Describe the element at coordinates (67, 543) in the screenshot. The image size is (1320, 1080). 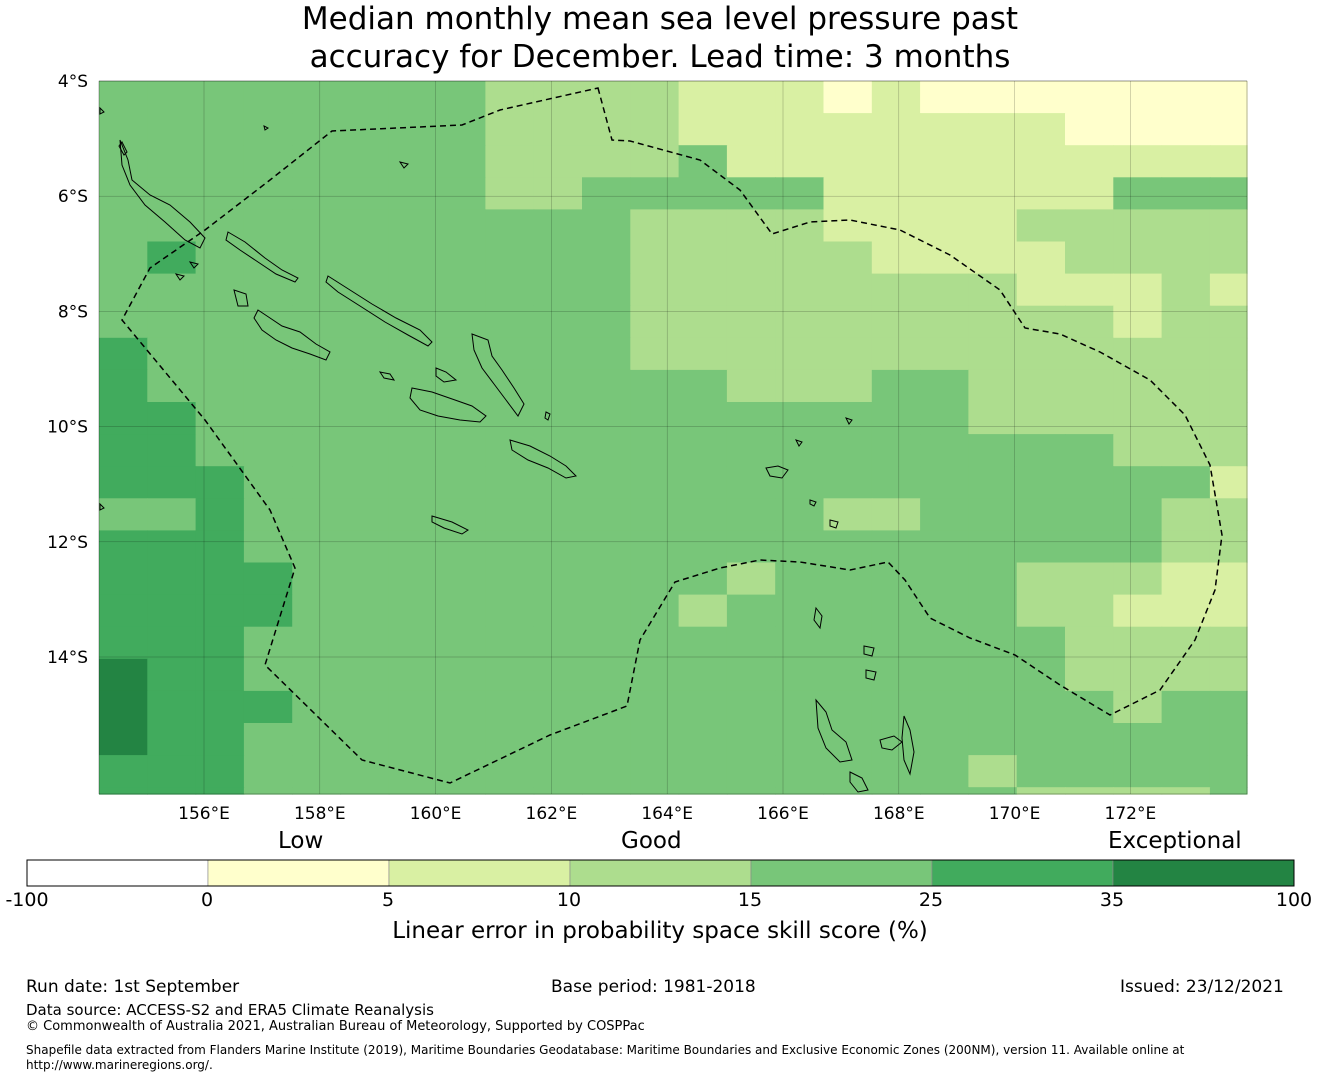
I see `latitude-tick-label: 12°S` at that location.